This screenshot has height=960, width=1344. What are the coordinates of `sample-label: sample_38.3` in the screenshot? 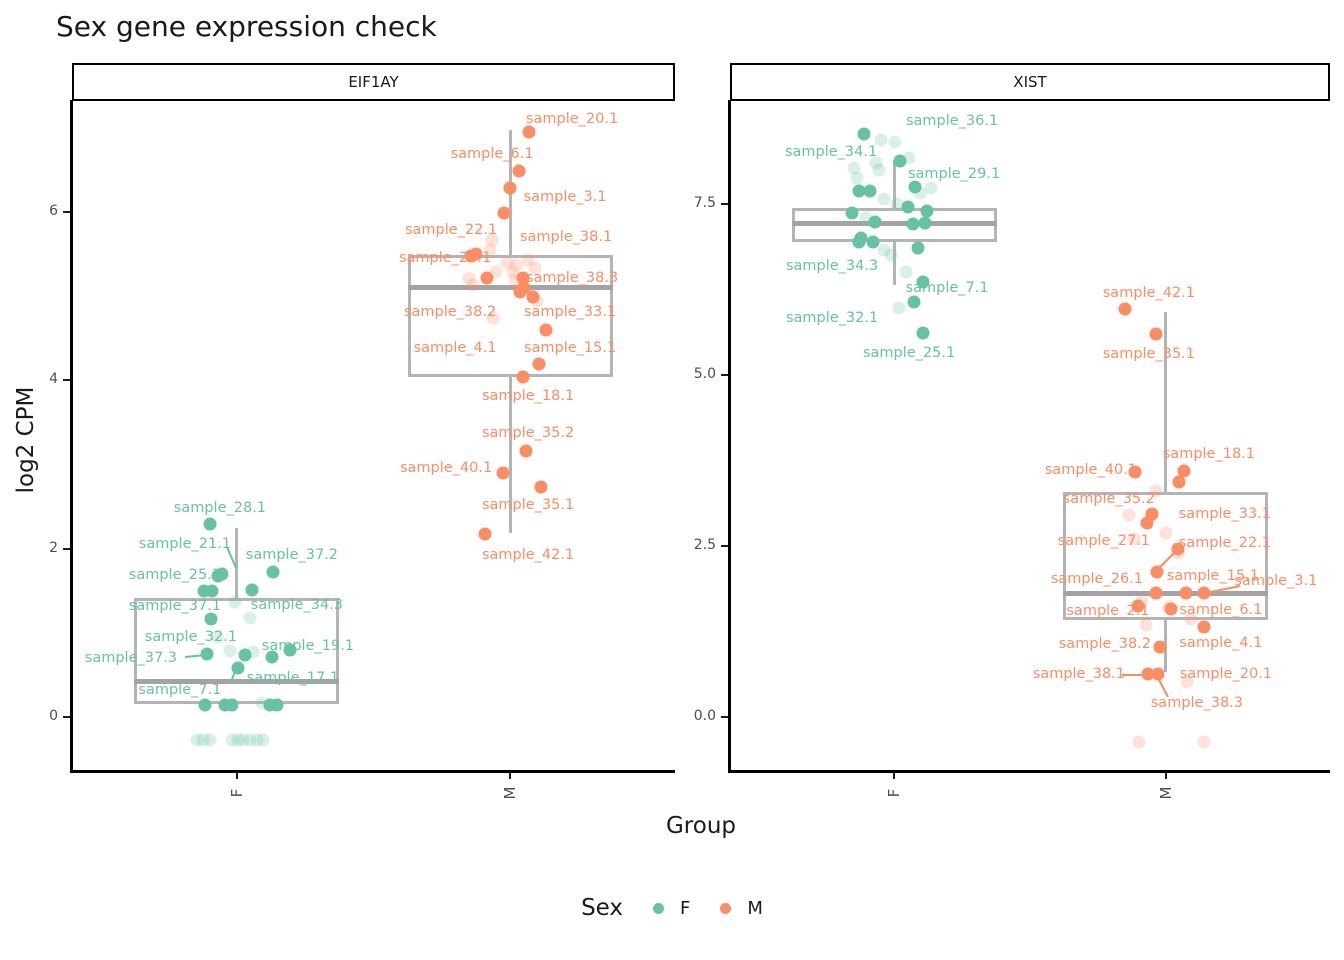 It's located at (1197, 703).